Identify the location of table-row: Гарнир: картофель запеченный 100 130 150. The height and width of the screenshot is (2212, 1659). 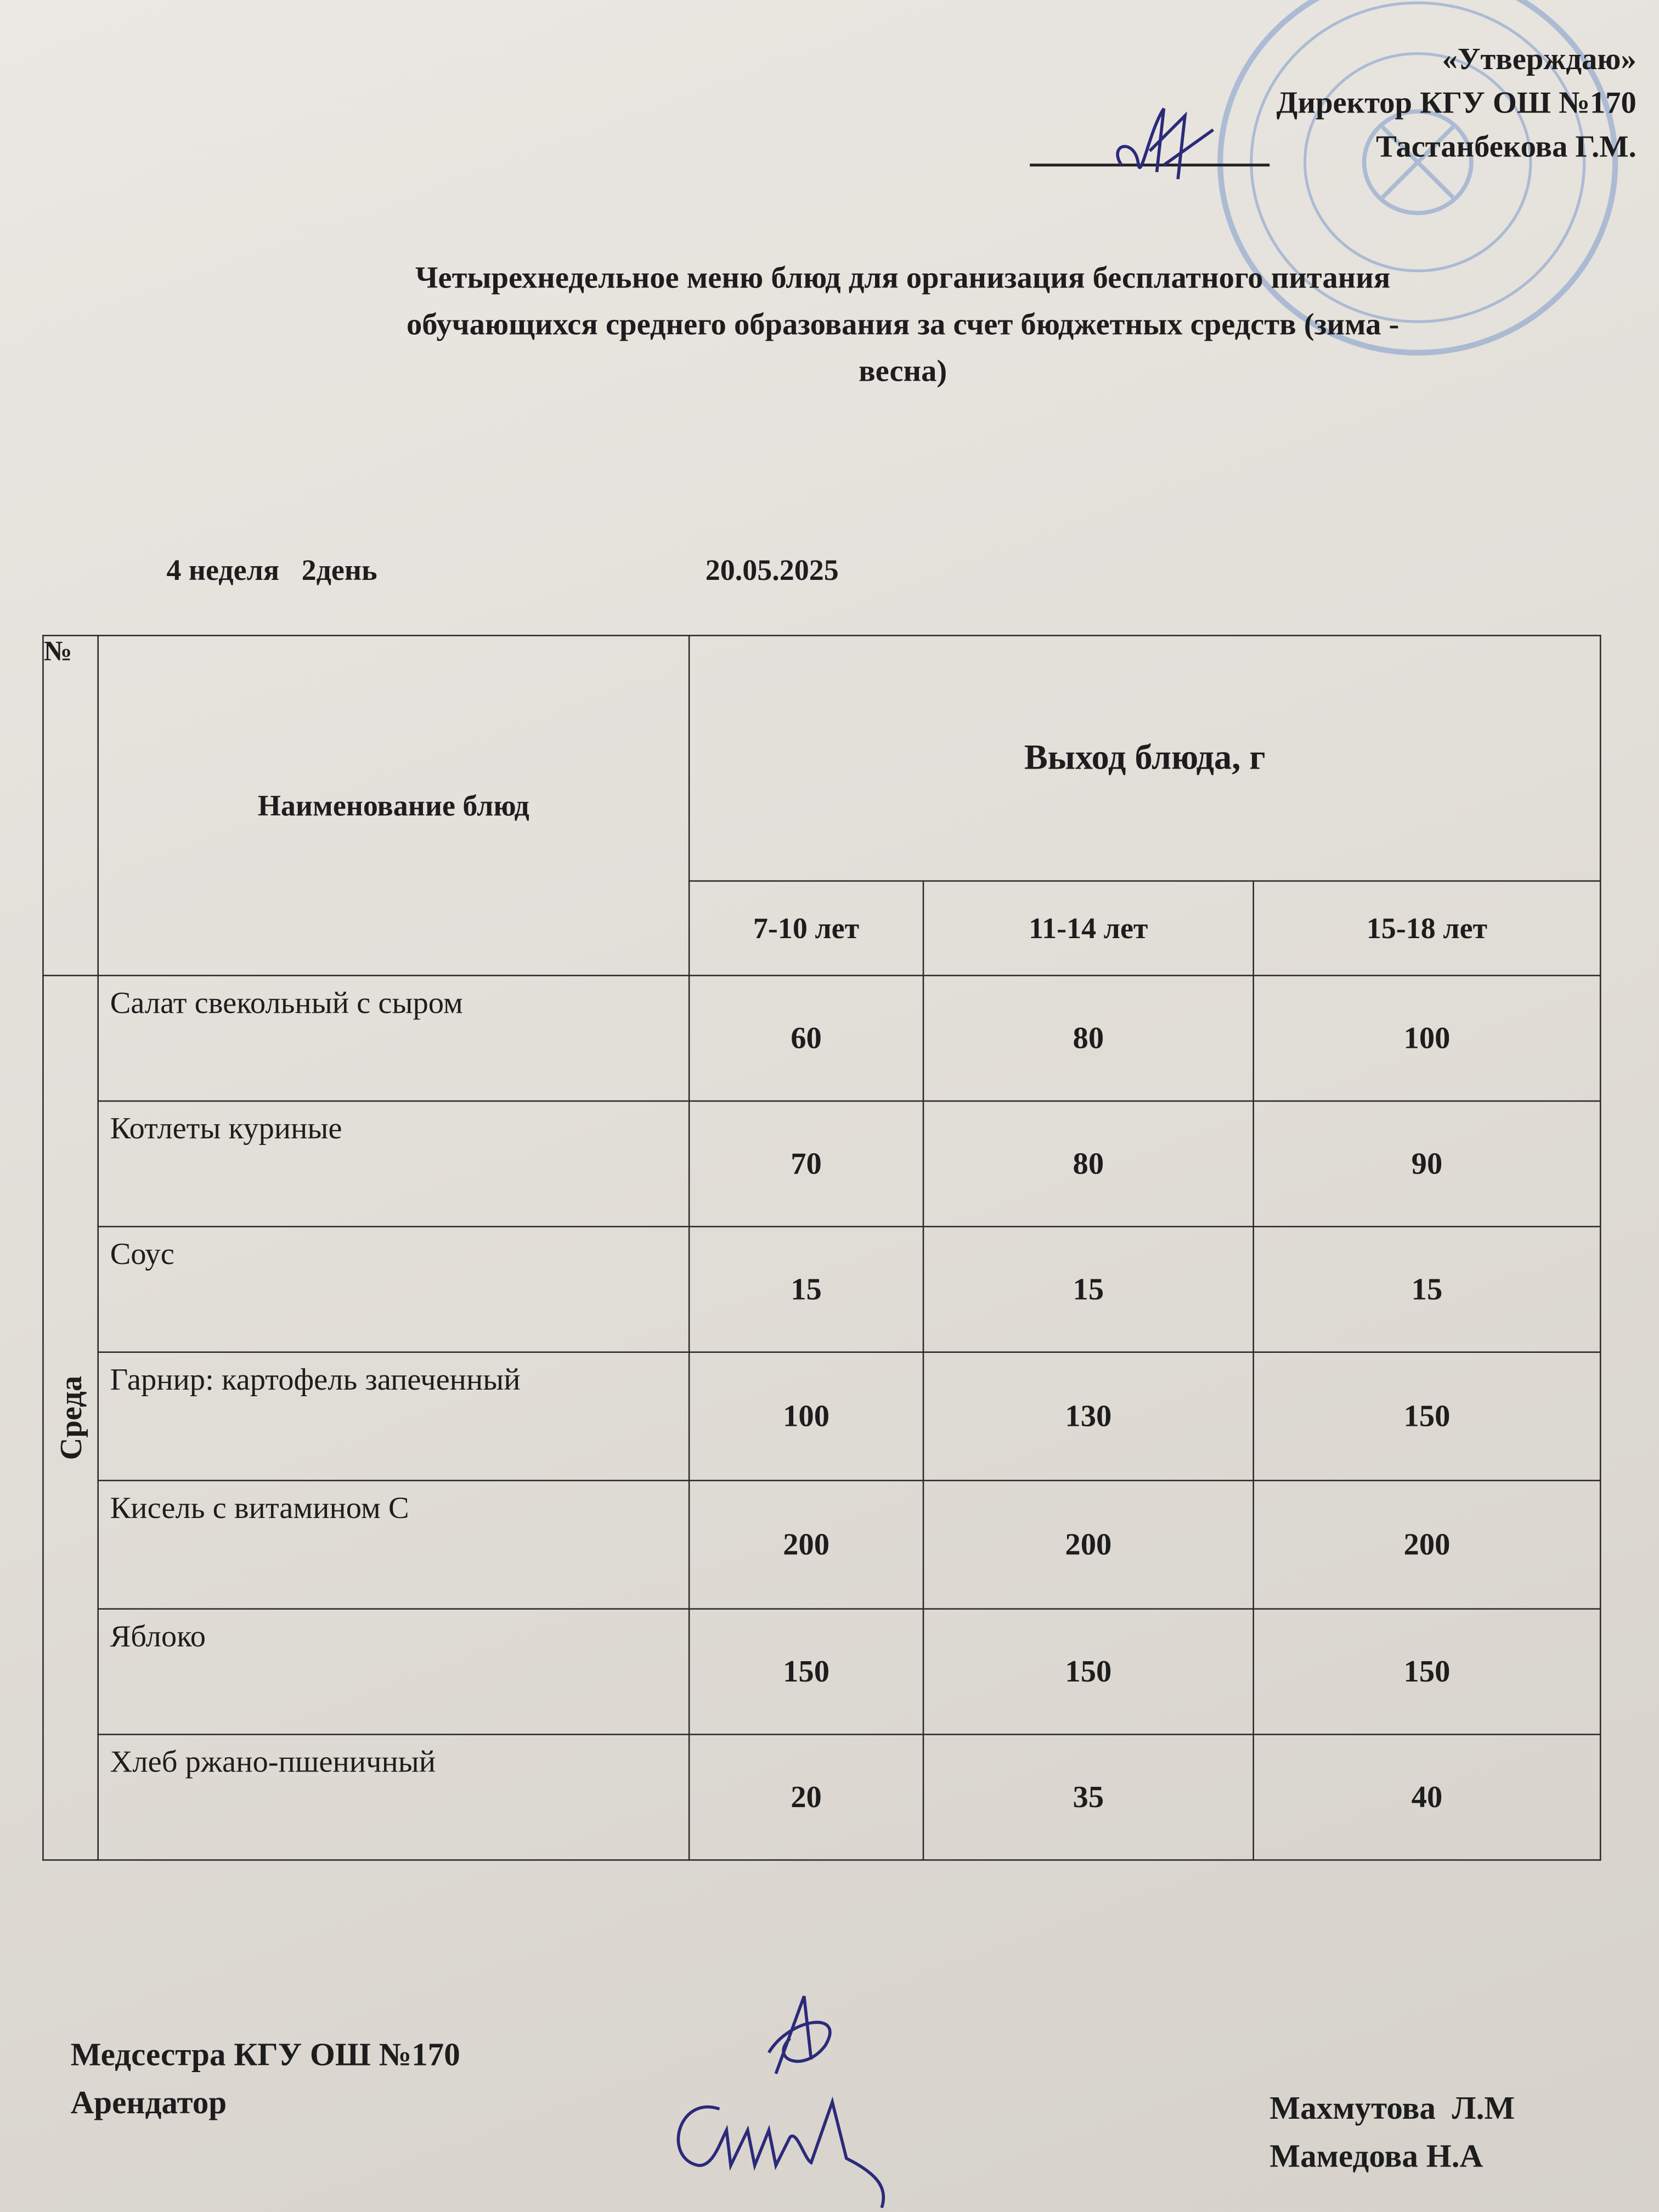
(822, 1416).